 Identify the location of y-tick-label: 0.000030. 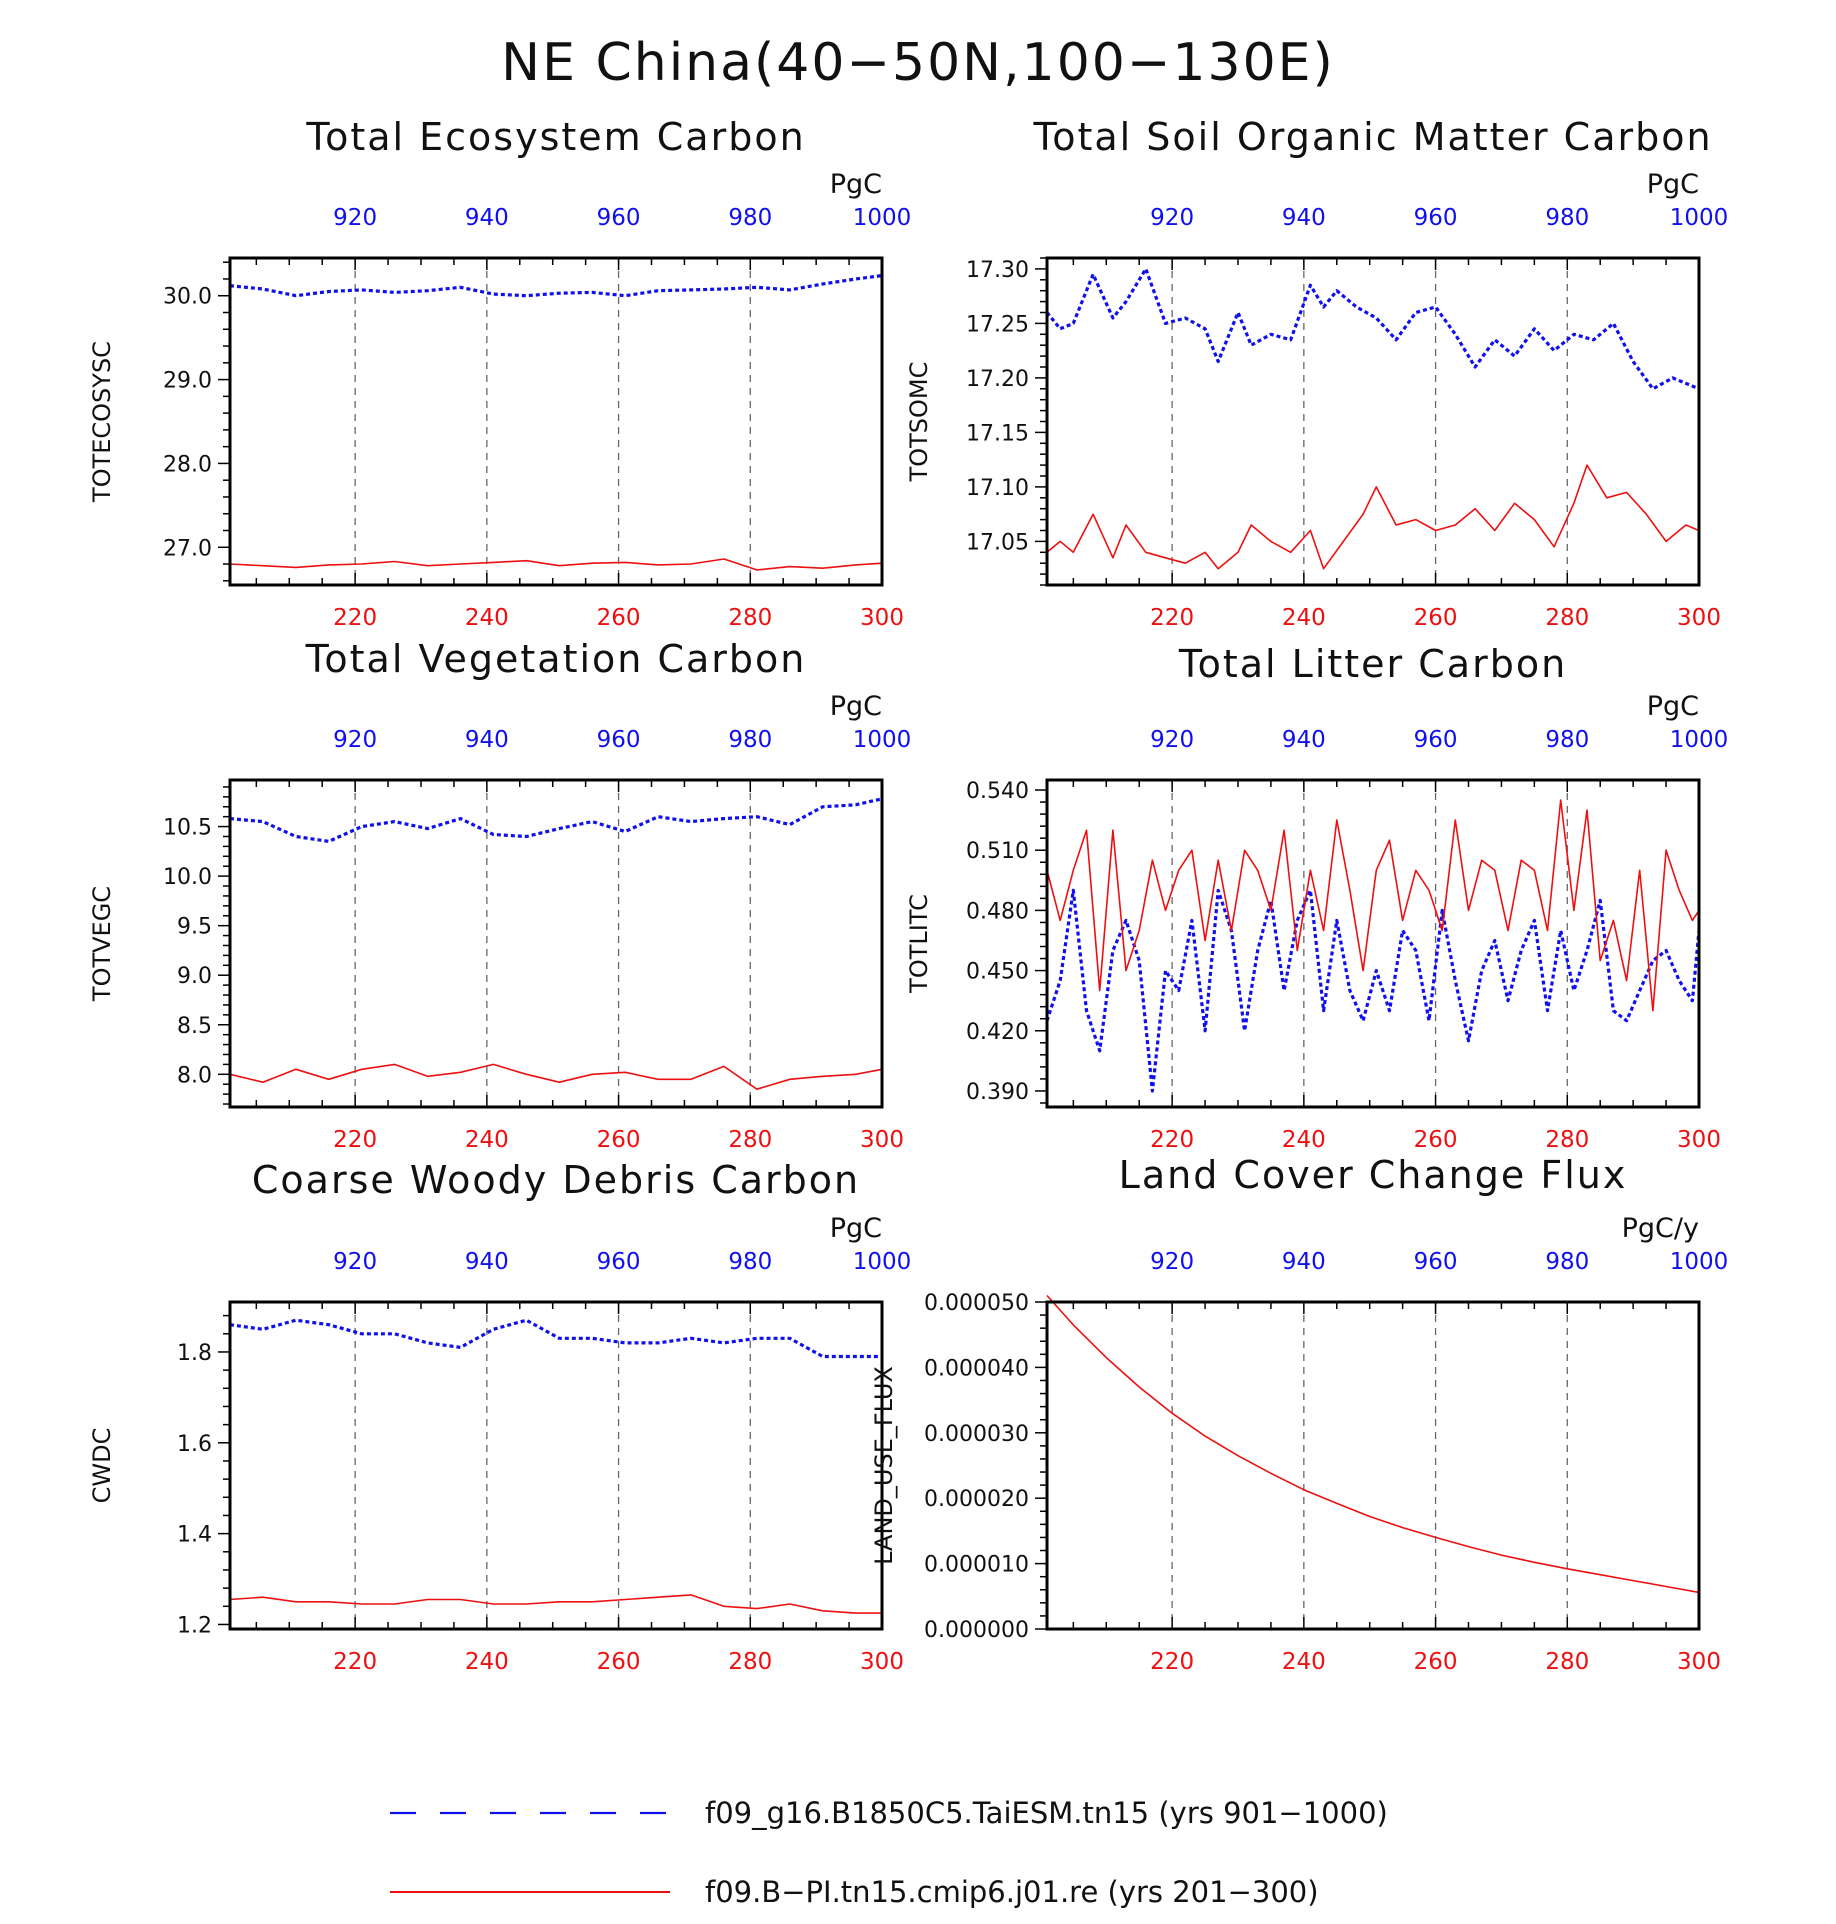
(976, 1434).